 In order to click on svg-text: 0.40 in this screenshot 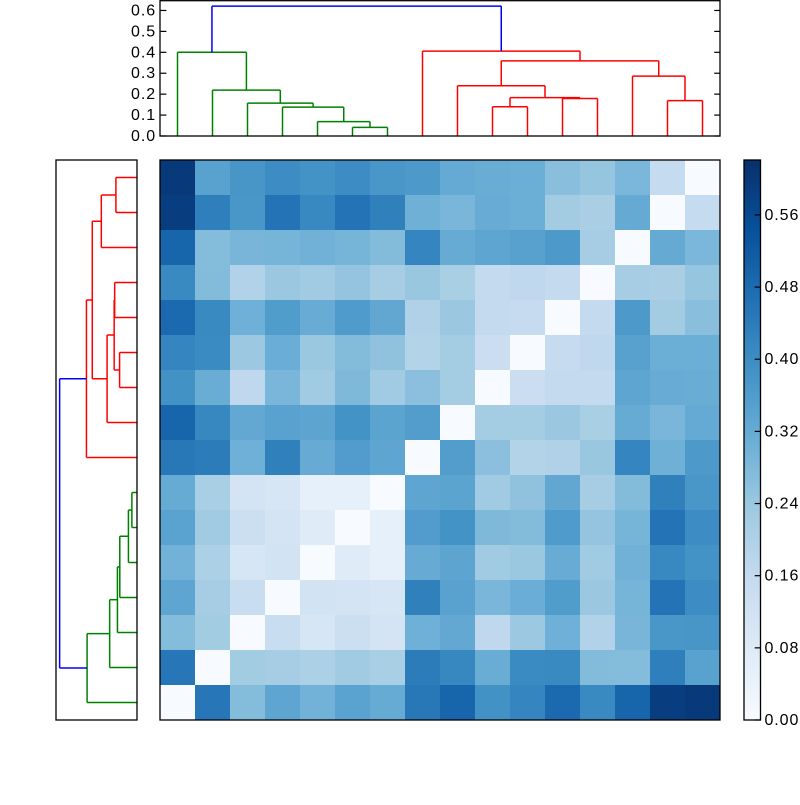, I will do `click(782, 359)`.